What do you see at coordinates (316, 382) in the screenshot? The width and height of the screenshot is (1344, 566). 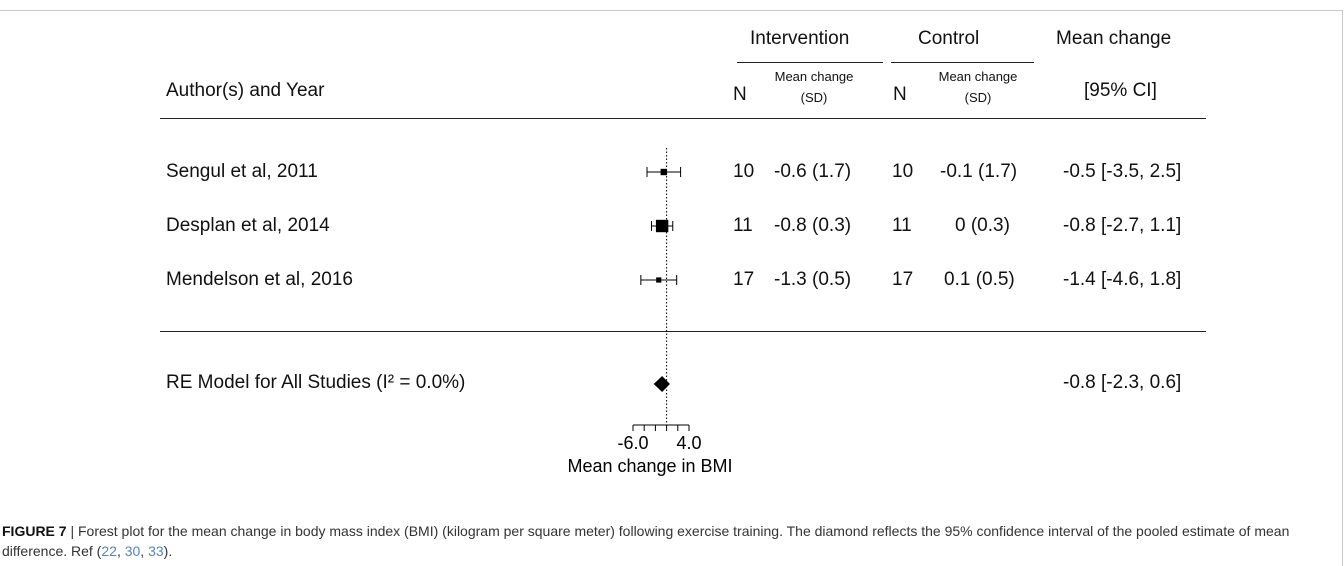 I see `summary-label: RE Model for All Studies (I² = 0.0%)` at bounding box center [316, 382].